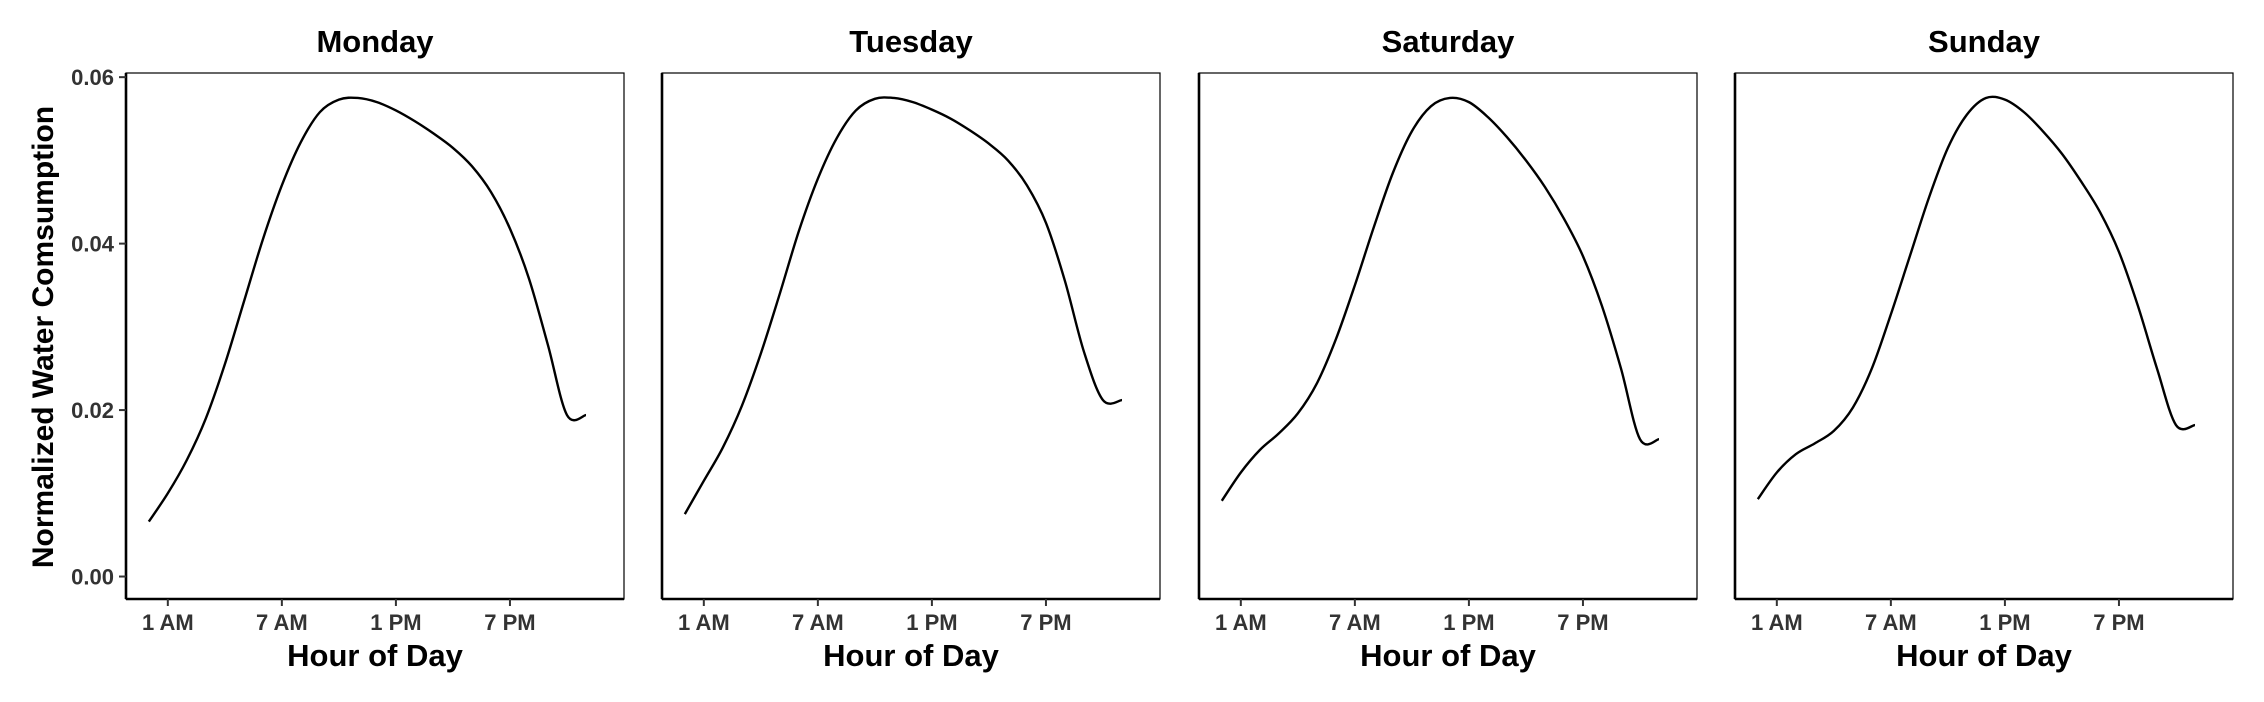 The image size is (2264, 702). Describe the element at coordinates (1984, 41) in the screenshot. I see `panel-title: Sunday` at that location.